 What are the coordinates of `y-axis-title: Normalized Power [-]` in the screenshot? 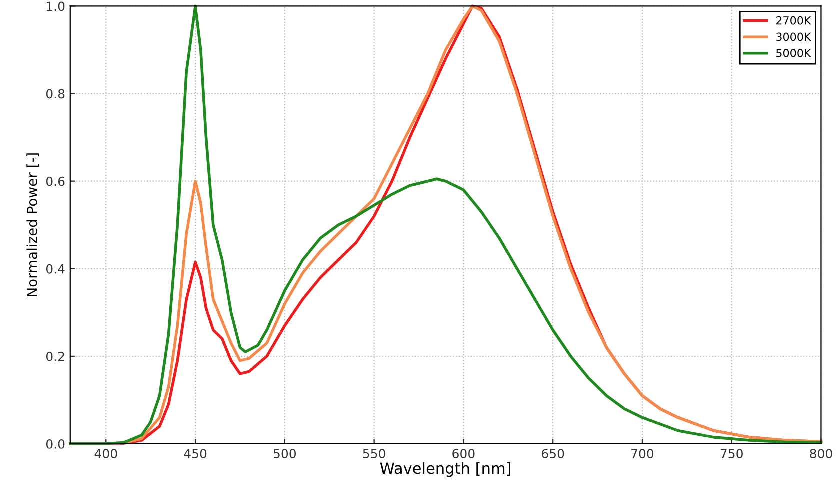 It's located at (33, 225).